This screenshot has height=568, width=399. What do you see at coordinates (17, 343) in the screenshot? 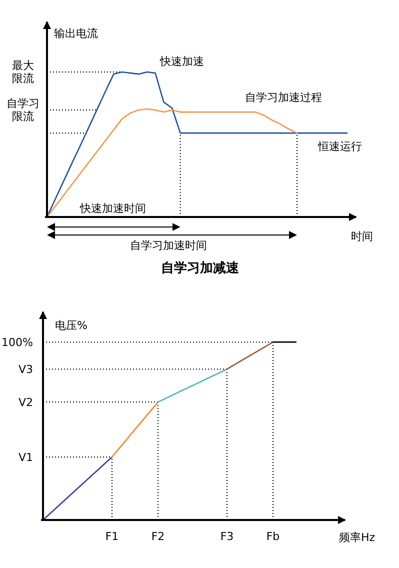
I see `ref-line-label: 100%` at bounding box center [17, 343].